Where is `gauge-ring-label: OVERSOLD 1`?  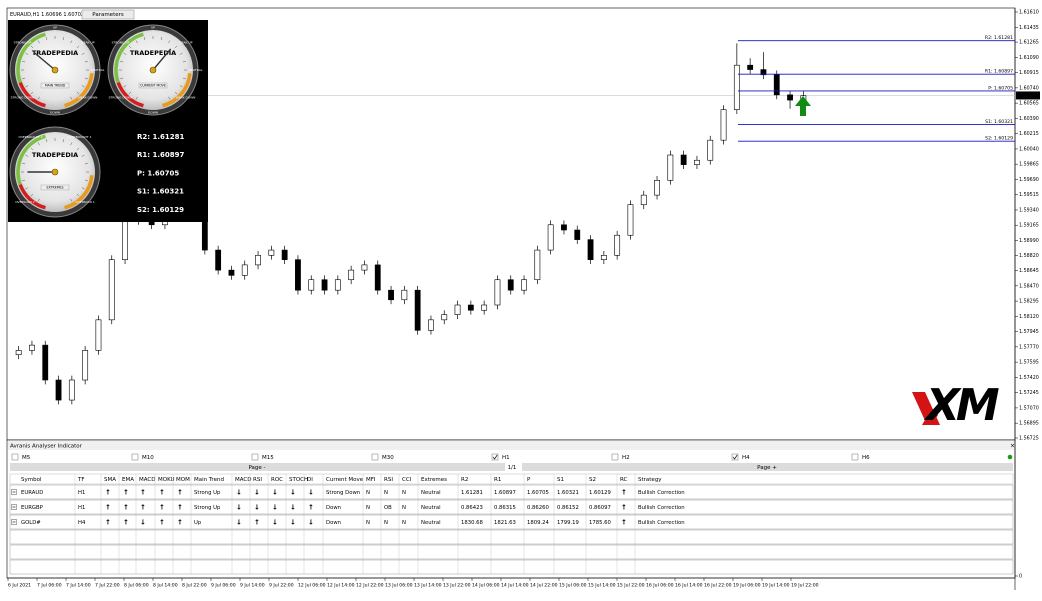
gauge-ring-label: OVERSOLD 1 is located at coordinates (85, 202).